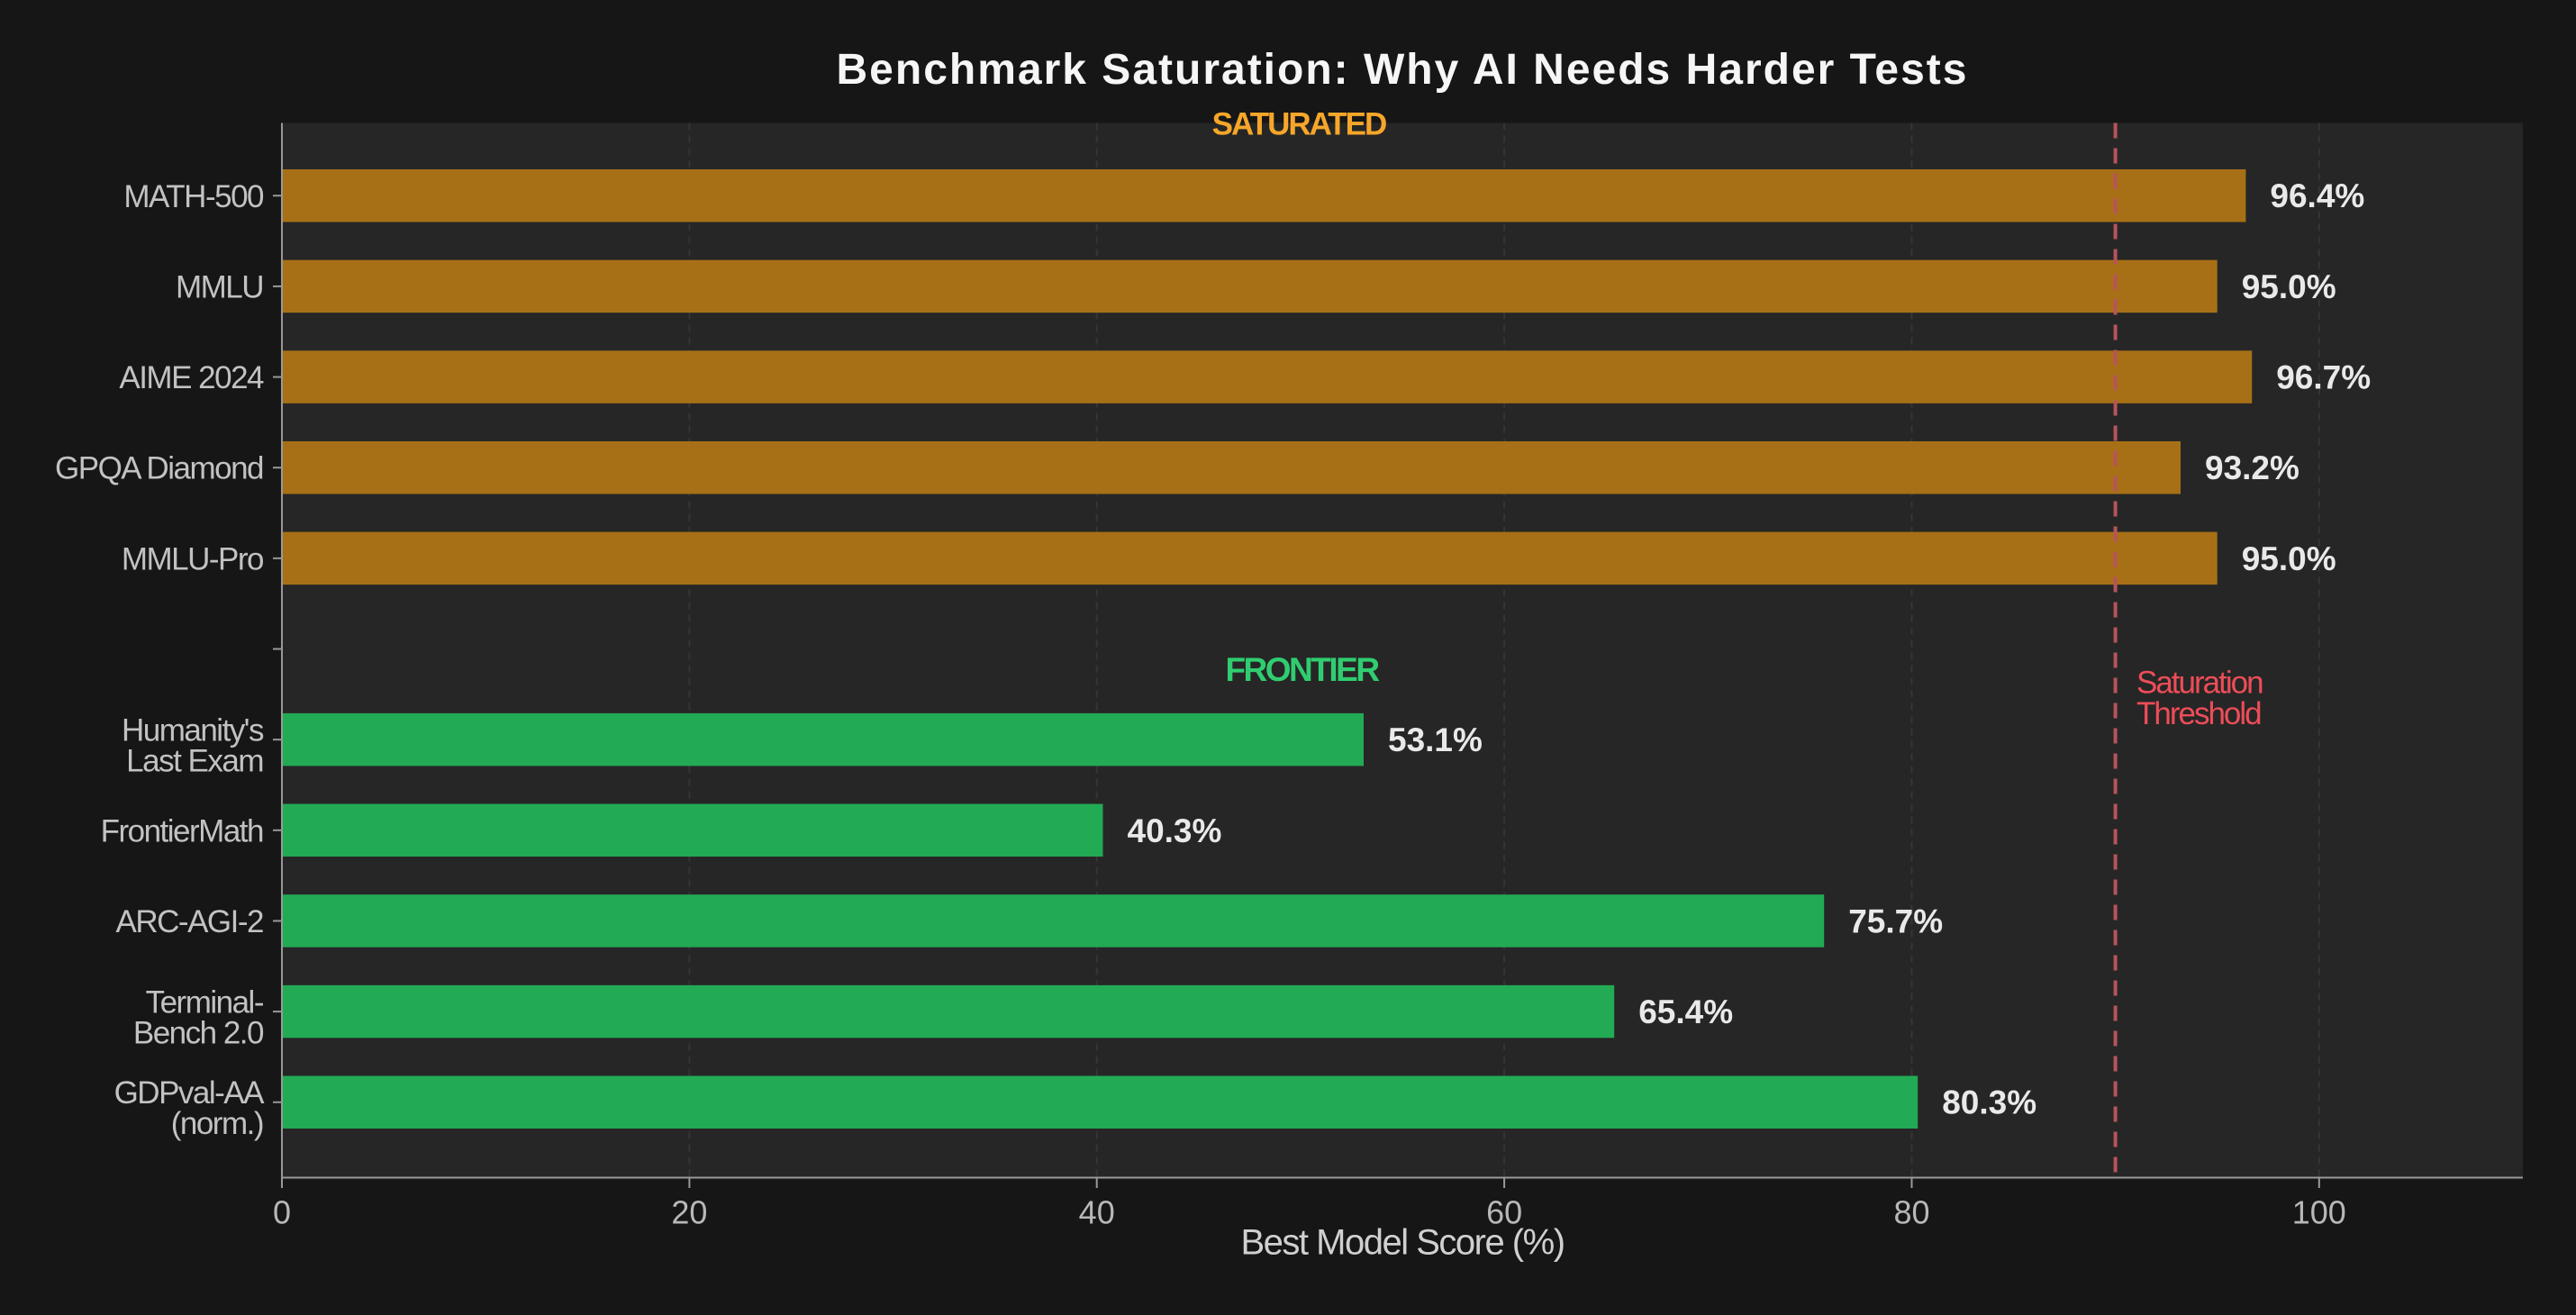 The image size is (2576, 1315). Describe the element at coordinates (1435, 739) in the screenshot. I see `svg-text: 53.1%` at that location.